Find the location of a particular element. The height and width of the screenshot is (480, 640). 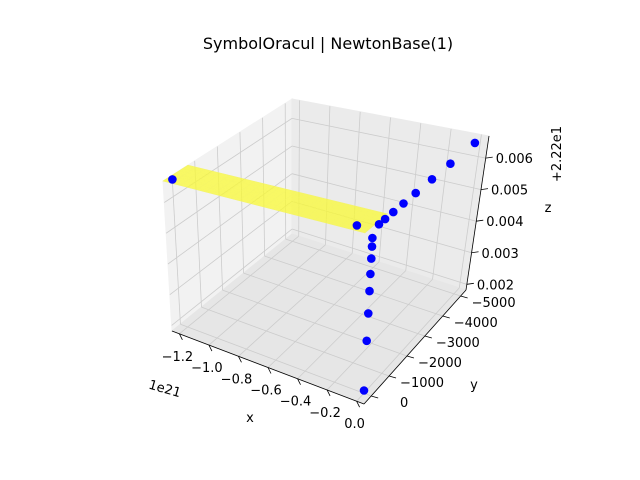

y-axis-label: y is located at coordinates (474, 385).